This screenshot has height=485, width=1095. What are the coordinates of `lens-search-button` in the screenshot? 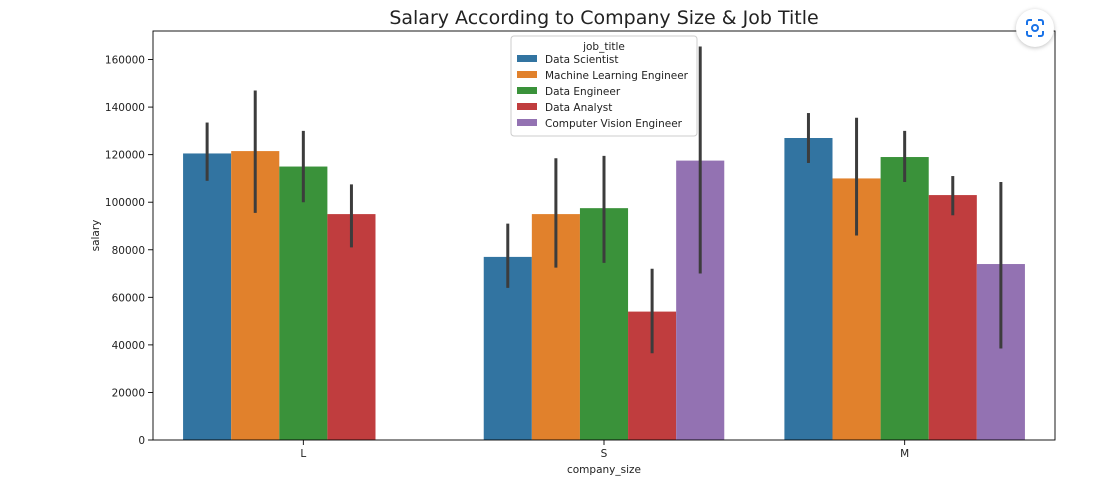 It's located at (1035, 28).